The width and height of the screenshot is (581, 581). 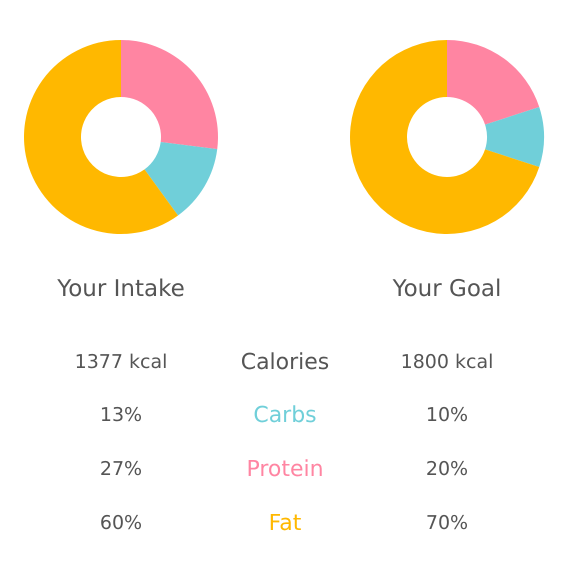 I want to click on text: 1377 kcal, so click(x=121, y=362).